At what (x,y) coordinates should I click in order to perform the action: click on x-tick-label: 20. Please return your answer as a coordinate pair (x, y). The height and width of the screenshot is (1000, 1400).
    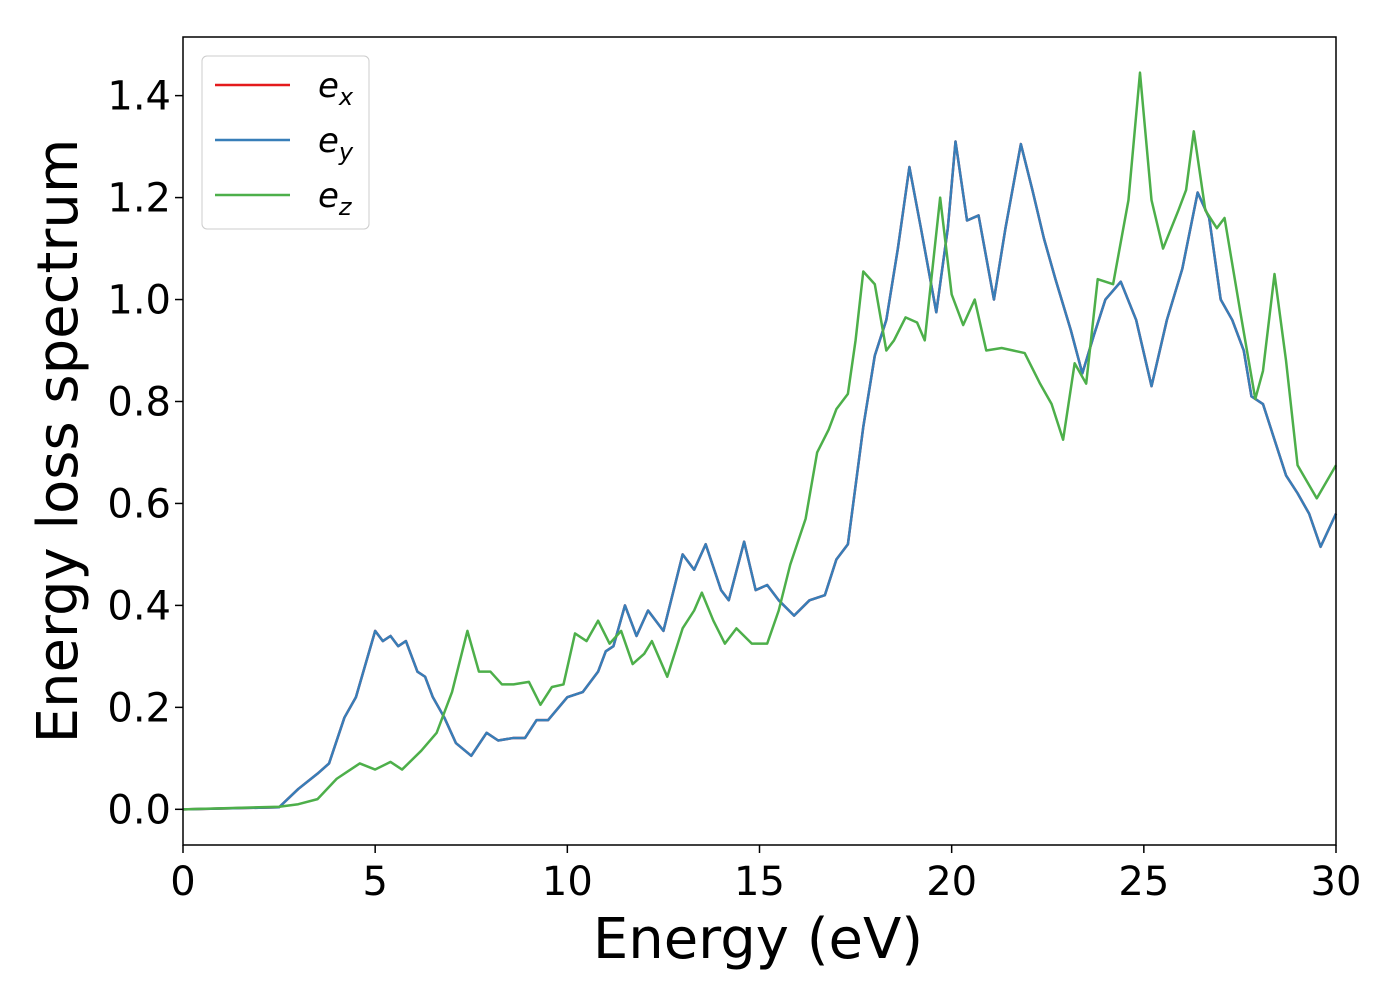
    Looking at the image, I should click on (951, 882).